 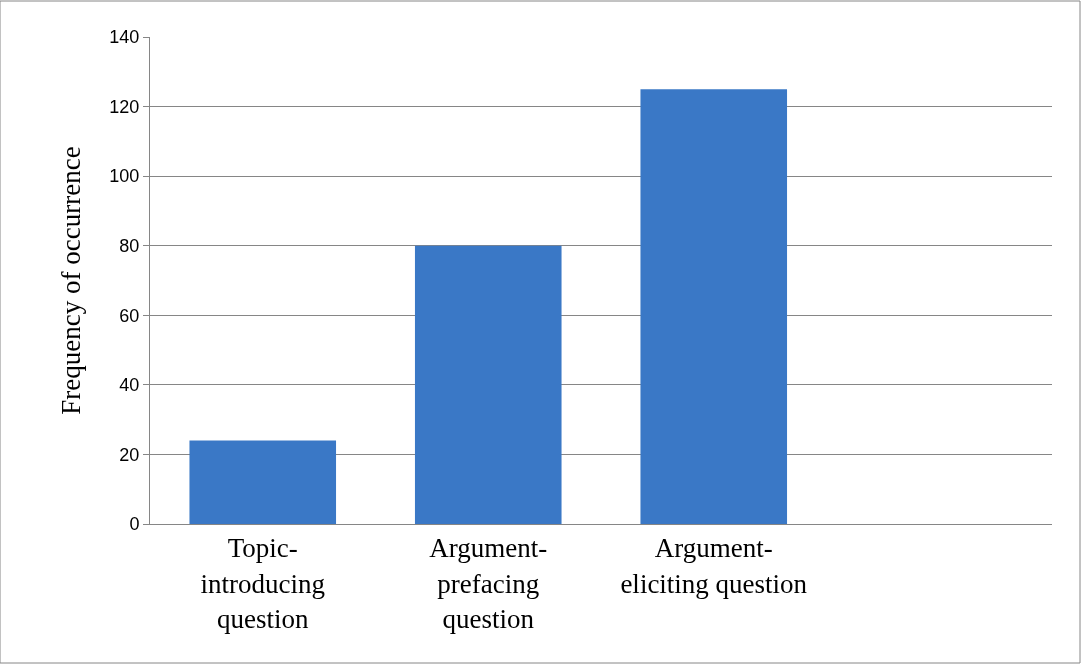 I want to click on y-tick-label: 140, so click(x=124, y=37).